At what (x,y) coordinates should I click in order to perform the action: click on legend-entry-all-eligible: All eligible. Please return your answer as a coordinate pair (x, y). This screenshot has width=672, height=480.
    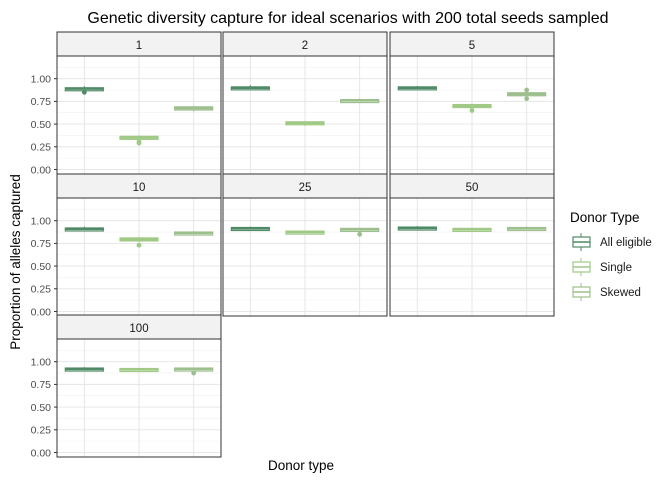
    Looking at the image, I should click on (612, 242).